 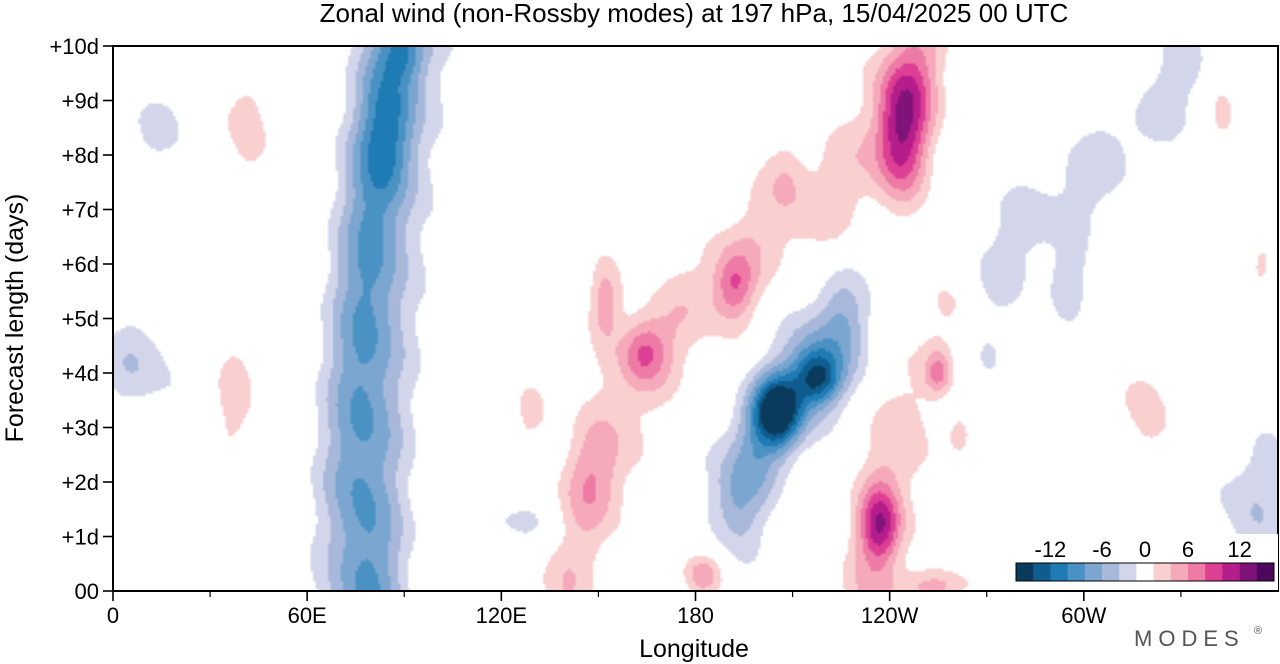 I want to click on y-tick-label: +6d, so click(x=80, y=264).